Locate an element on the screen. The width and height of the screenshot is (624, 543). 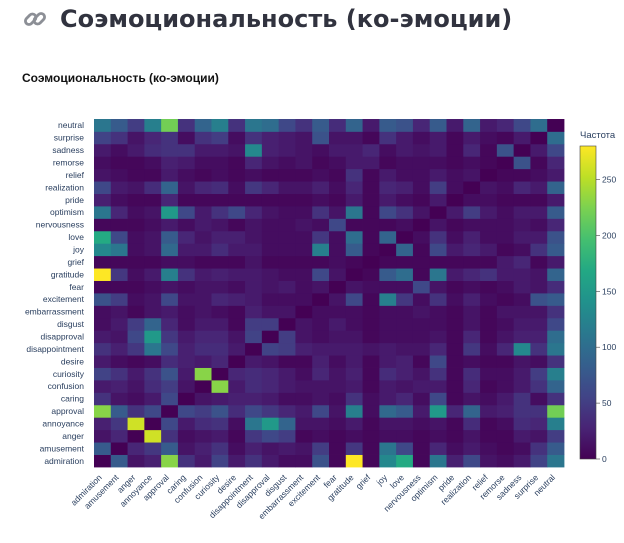
heatmap-cell-relief-amusement is located at coordinates (119, 175).